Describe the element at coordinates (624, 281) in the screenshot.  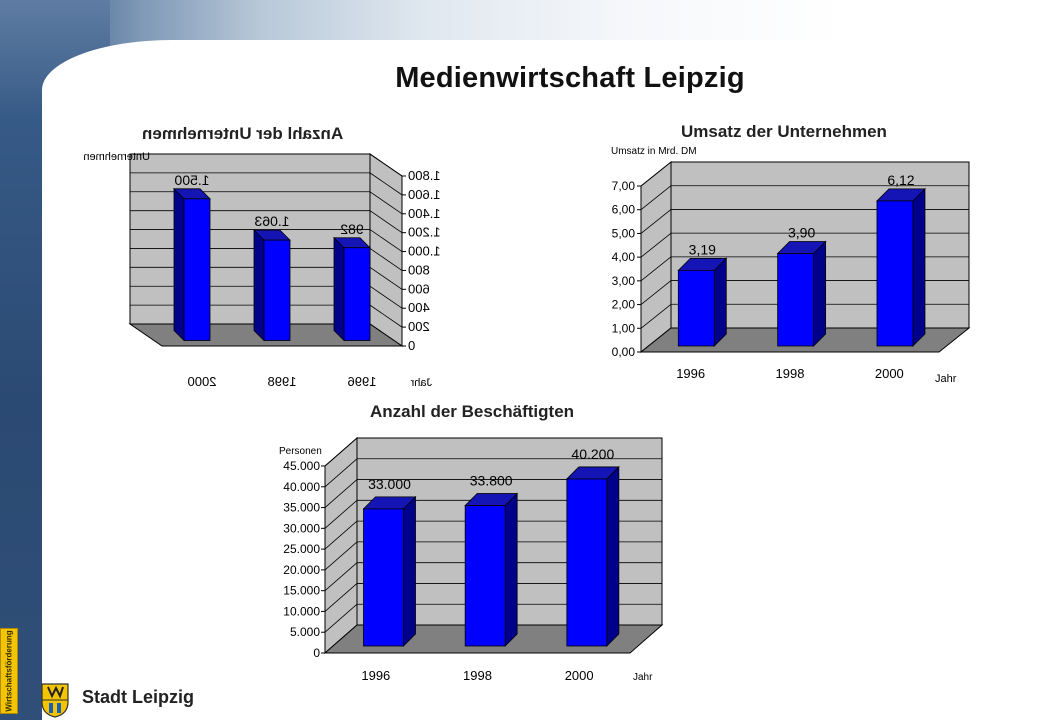
I see `y-tick-label: 3,00` at that location.